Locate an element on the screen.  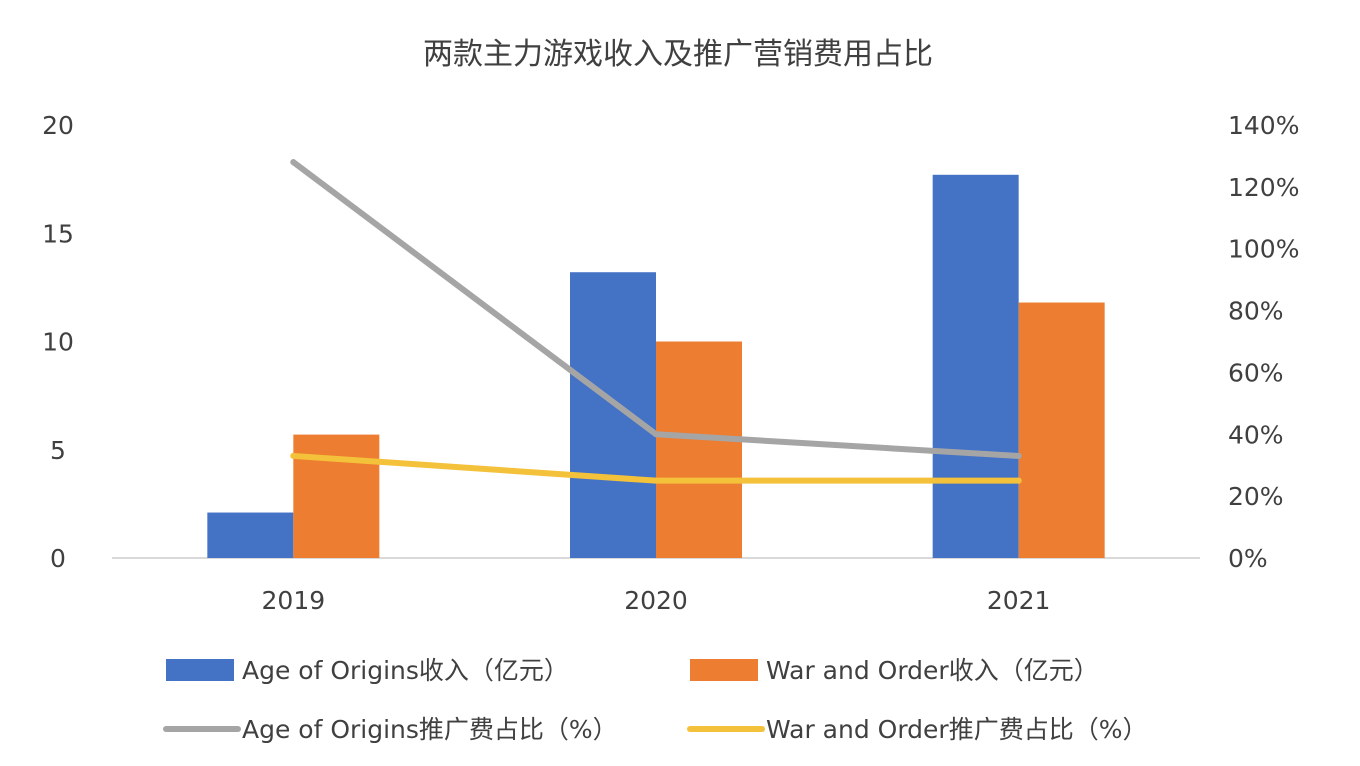
legend-label: War and Order收入（亿元） is located at coordinates (932, 670).